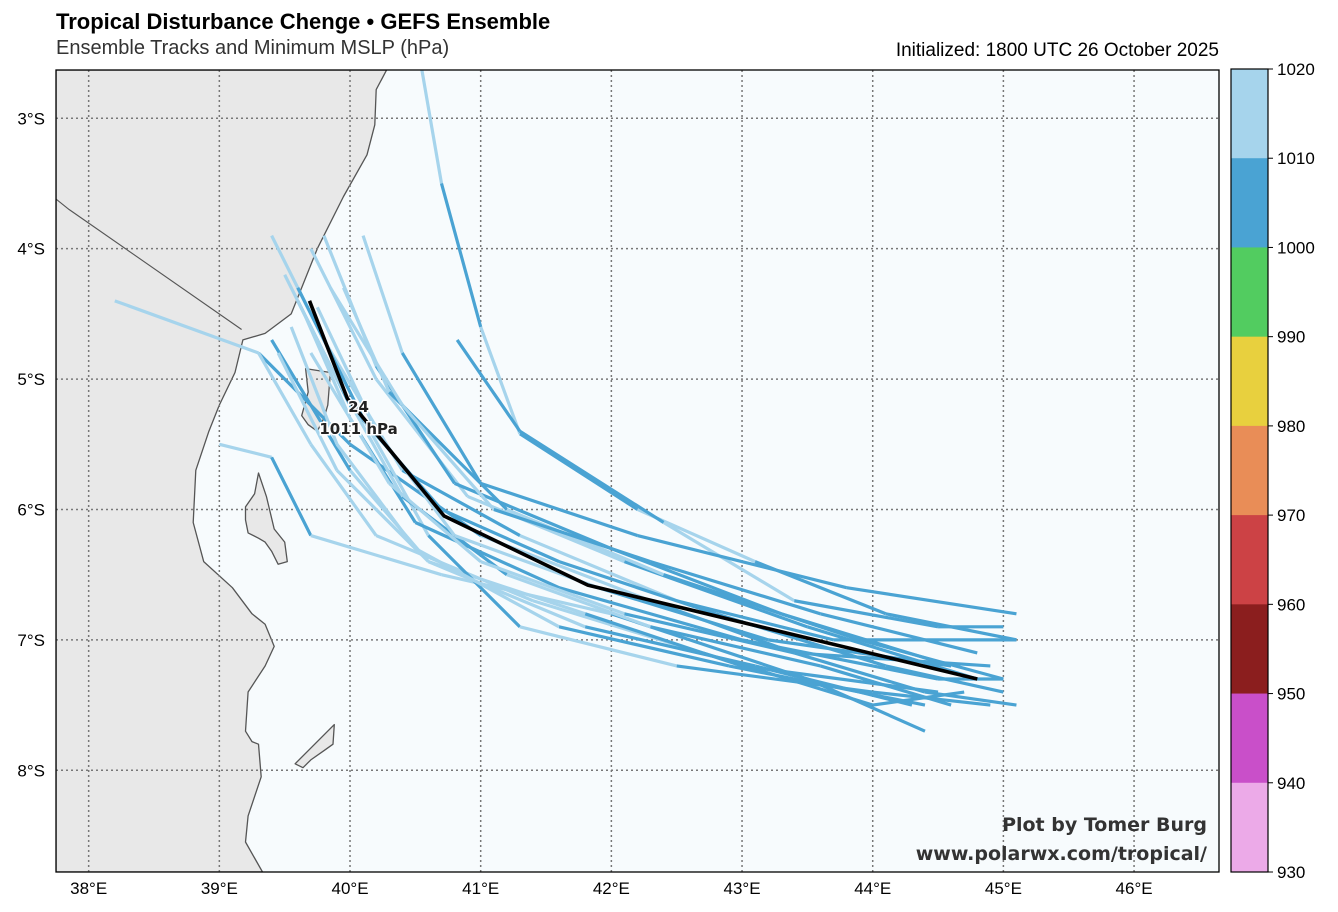 The height and width of the screenshot is (912, 1338). I want to click on colorbar-frame, so click(1249, 470).